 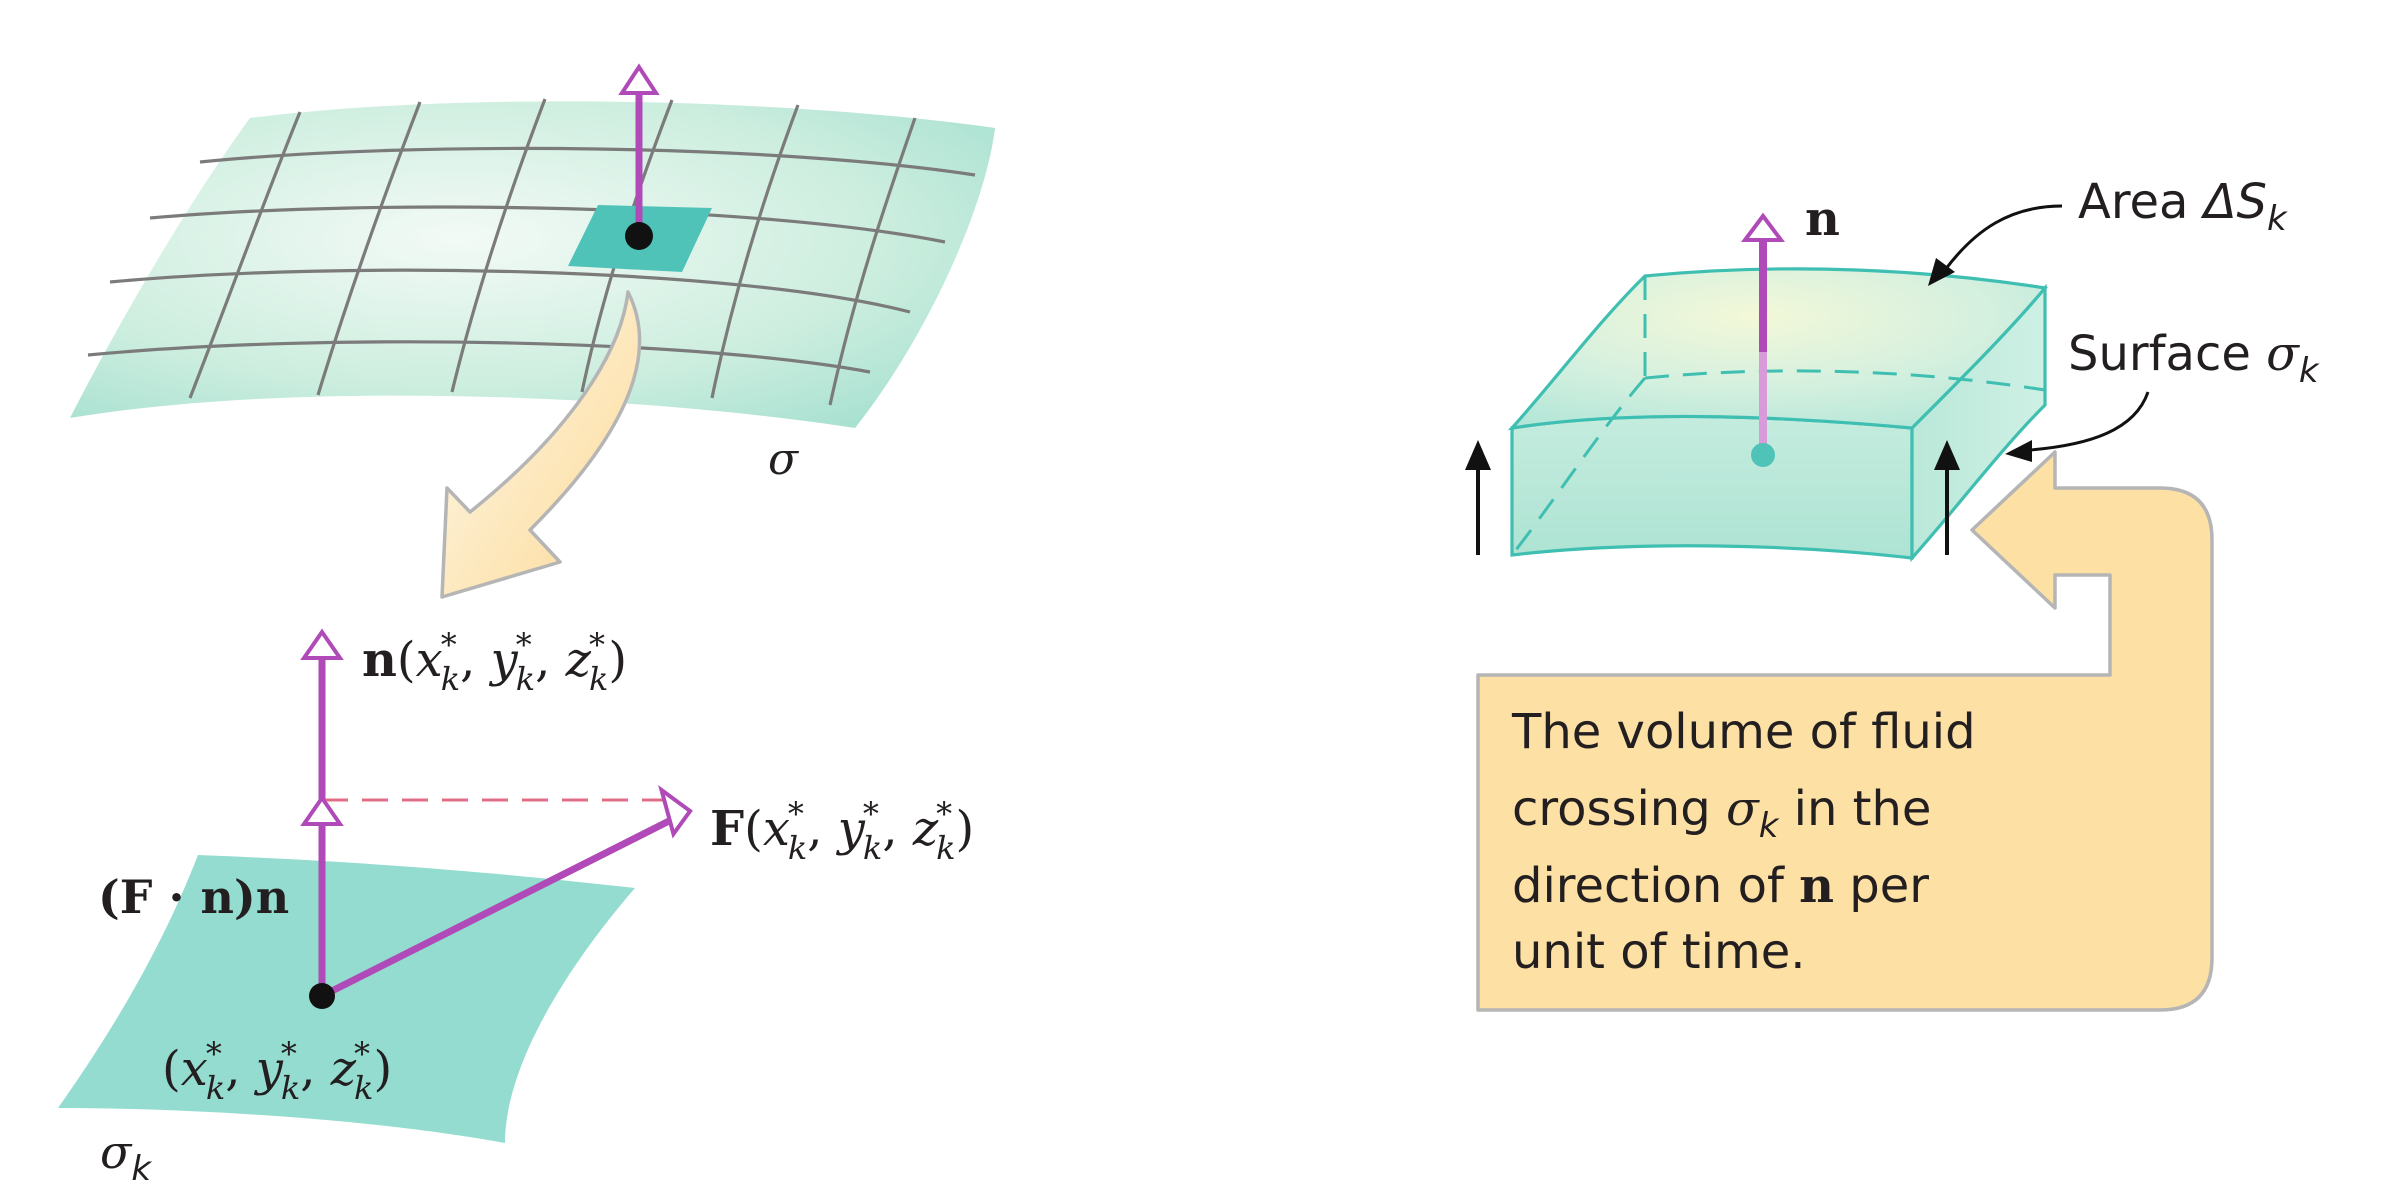 I want to click on volume-element-front, so click(x=1712, y=487).